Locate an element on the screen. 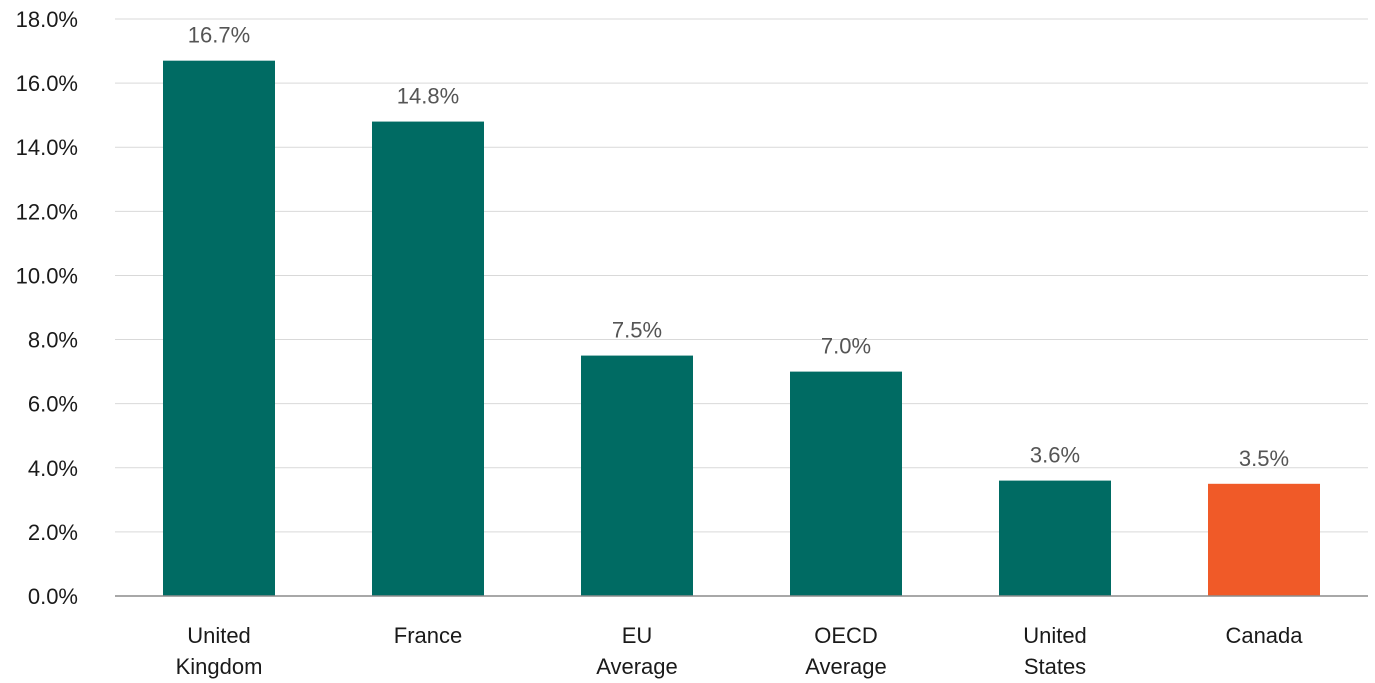 Image resolution: width=1375 pixels, height=683 pixels. y-tick-label: 12.0% is located at coordinates (47, 211).